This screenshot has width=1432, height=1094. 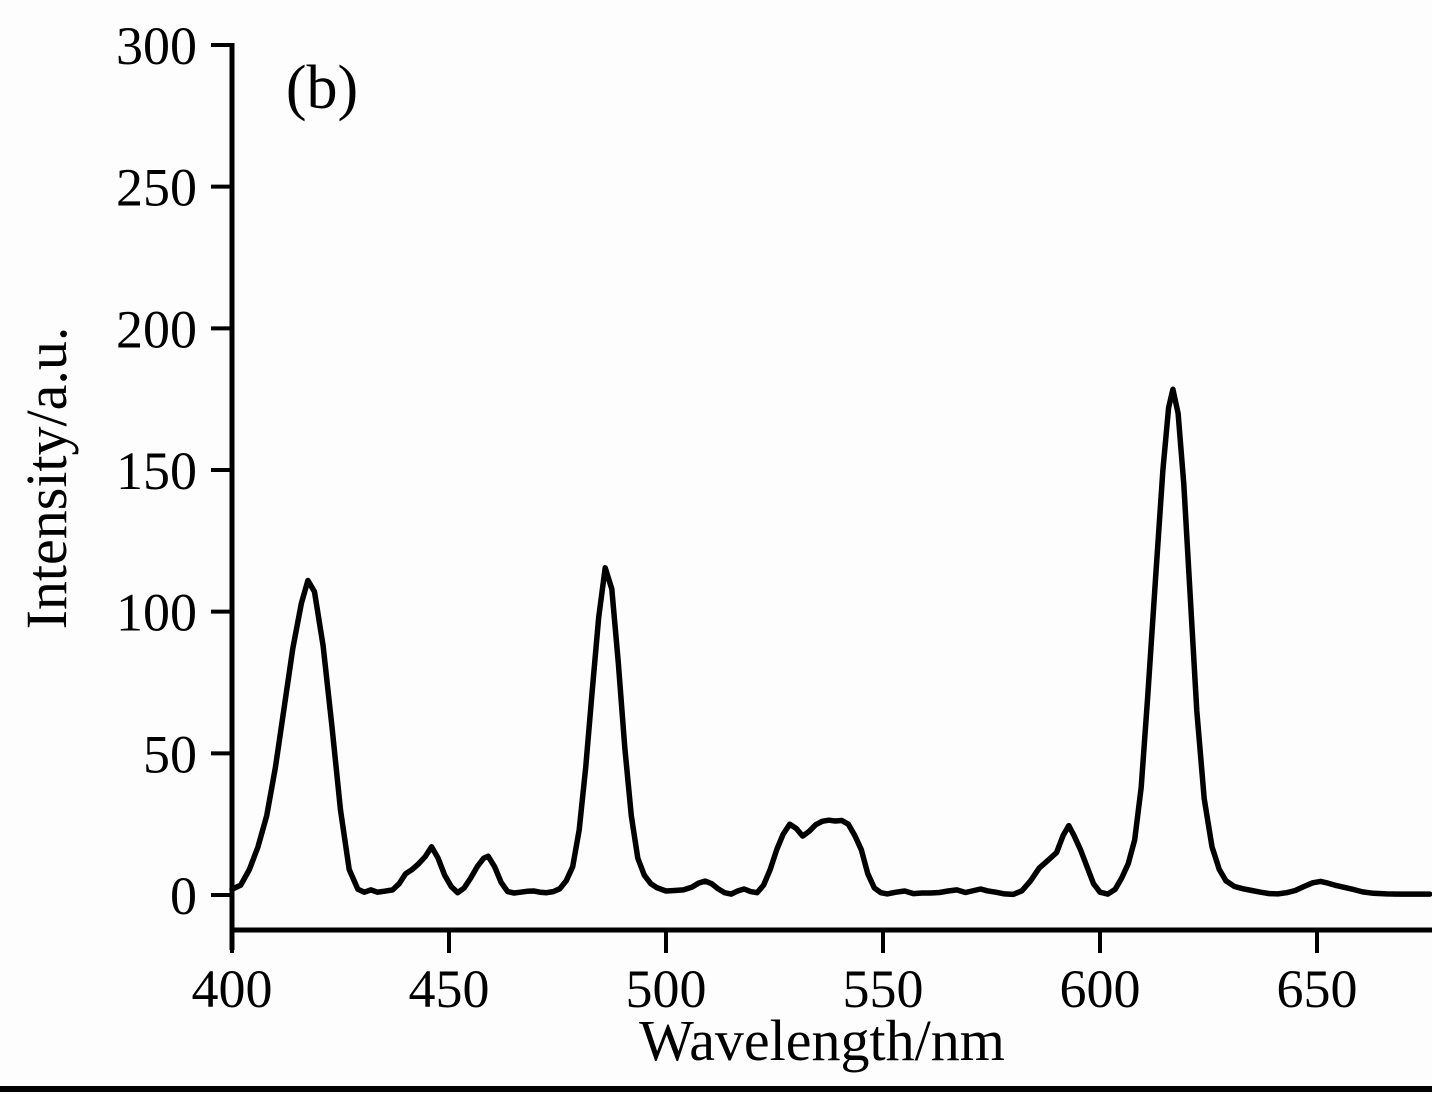 I want to click on x-tick-label: 450, so click(x=449, y=989).